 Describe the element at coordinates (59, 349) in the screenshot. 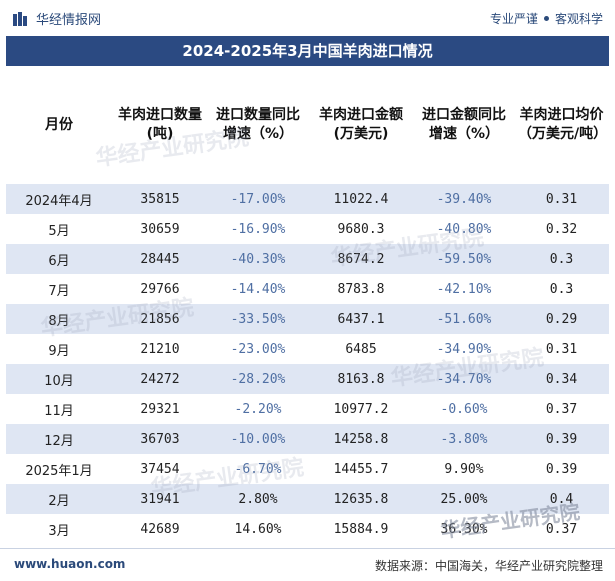

I see `month-cell: 9月` at that location.